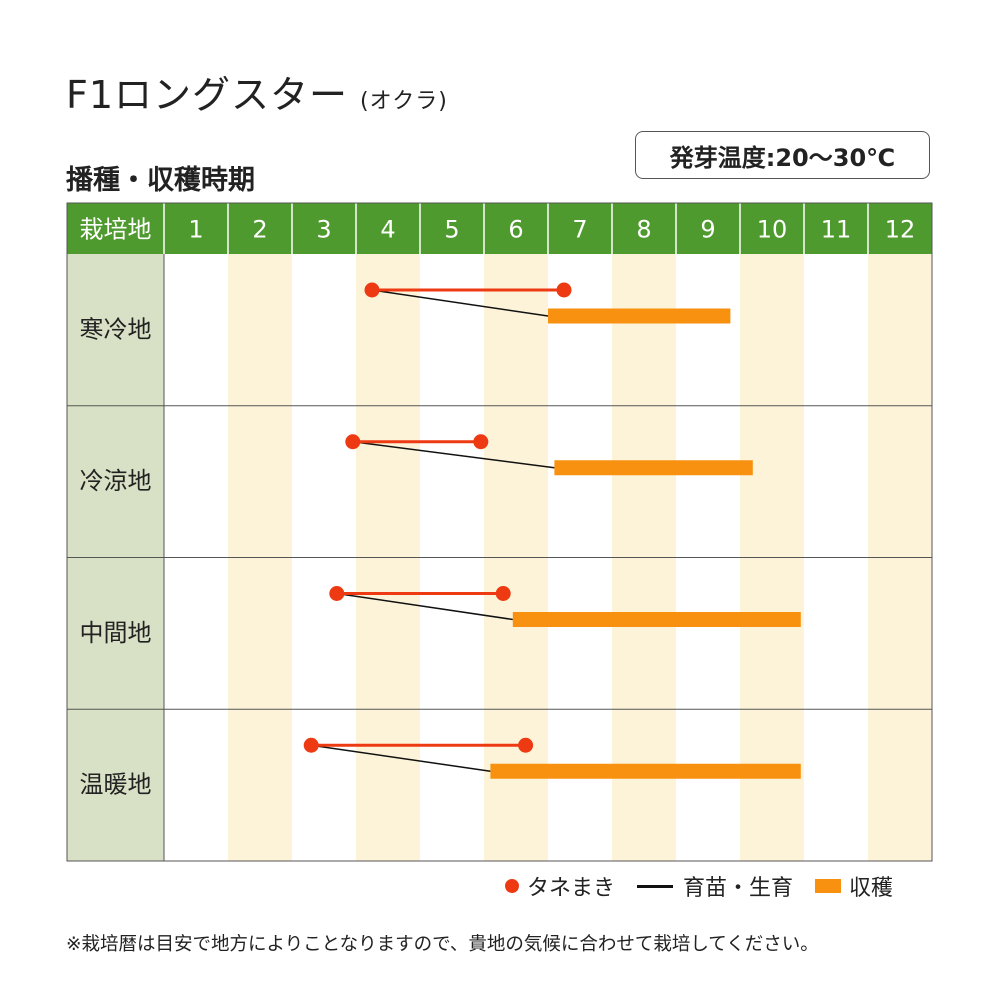 The height and width of the screenshot is (1000, 1000). What do you see at coordinates (772, 230) in the screenshot?
I see `month-label: 10` at bounding box center [772, 230].